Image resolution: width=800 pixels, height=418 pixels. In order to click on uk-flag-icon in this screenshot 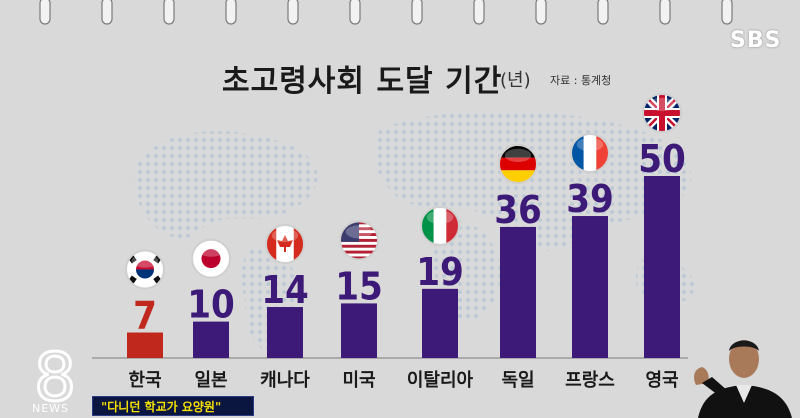, I will do `click(662, 113)`.